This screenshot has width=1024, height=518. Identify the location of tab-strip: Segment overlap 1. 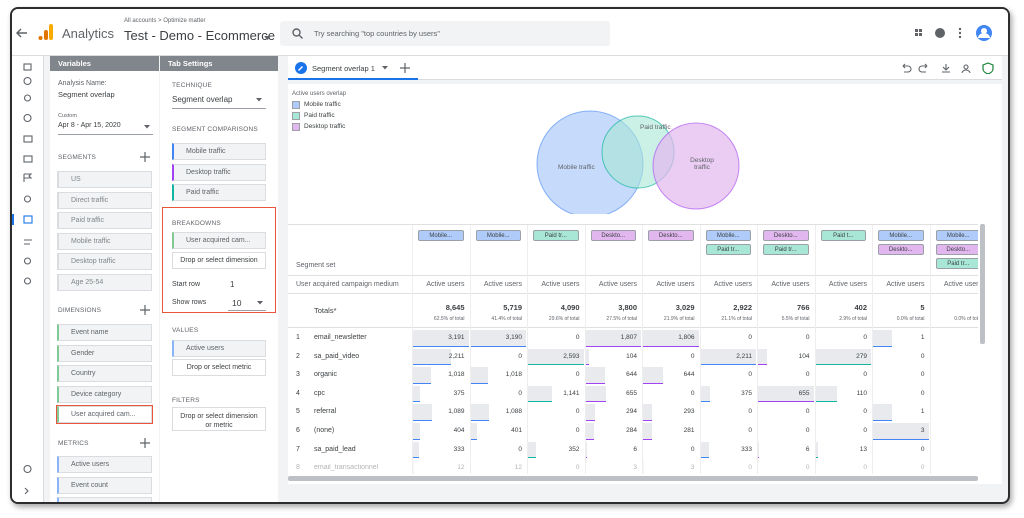
(645, 68).